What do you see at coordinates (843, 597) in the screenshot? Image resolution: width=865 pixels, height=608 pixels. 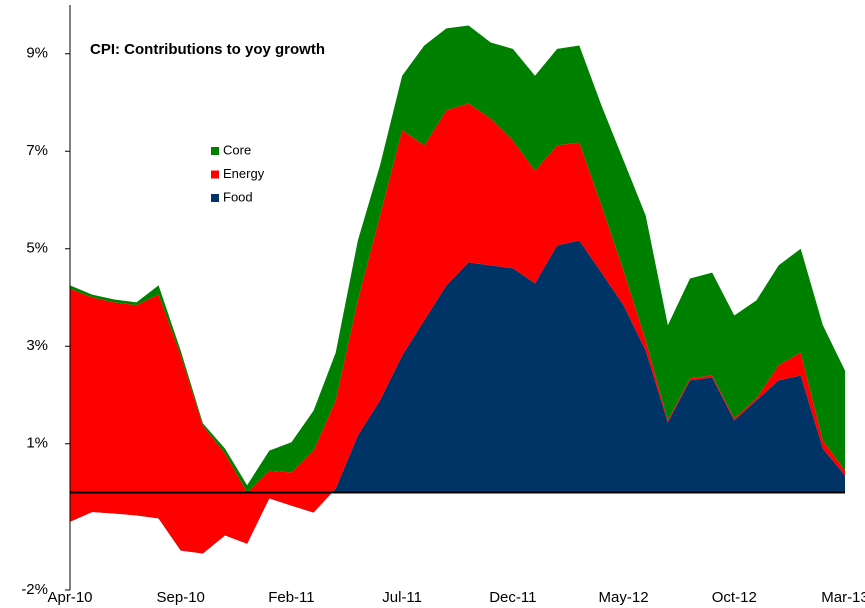 I see `x-tick-label: Mar-13` at bounding box center [843, 597].